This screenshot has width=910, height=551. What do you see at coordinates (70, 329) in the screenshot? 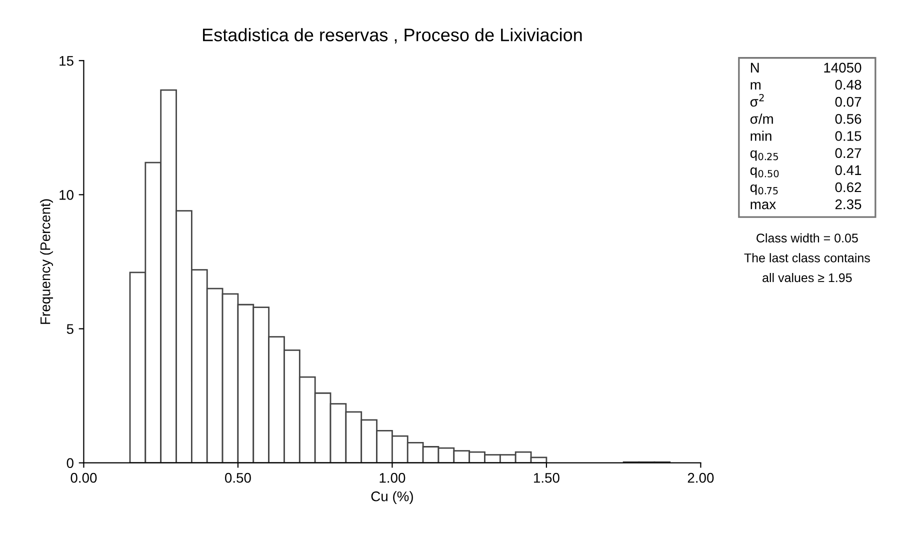
I see `y-tick-label: 5` at bounding box center [70, 329].